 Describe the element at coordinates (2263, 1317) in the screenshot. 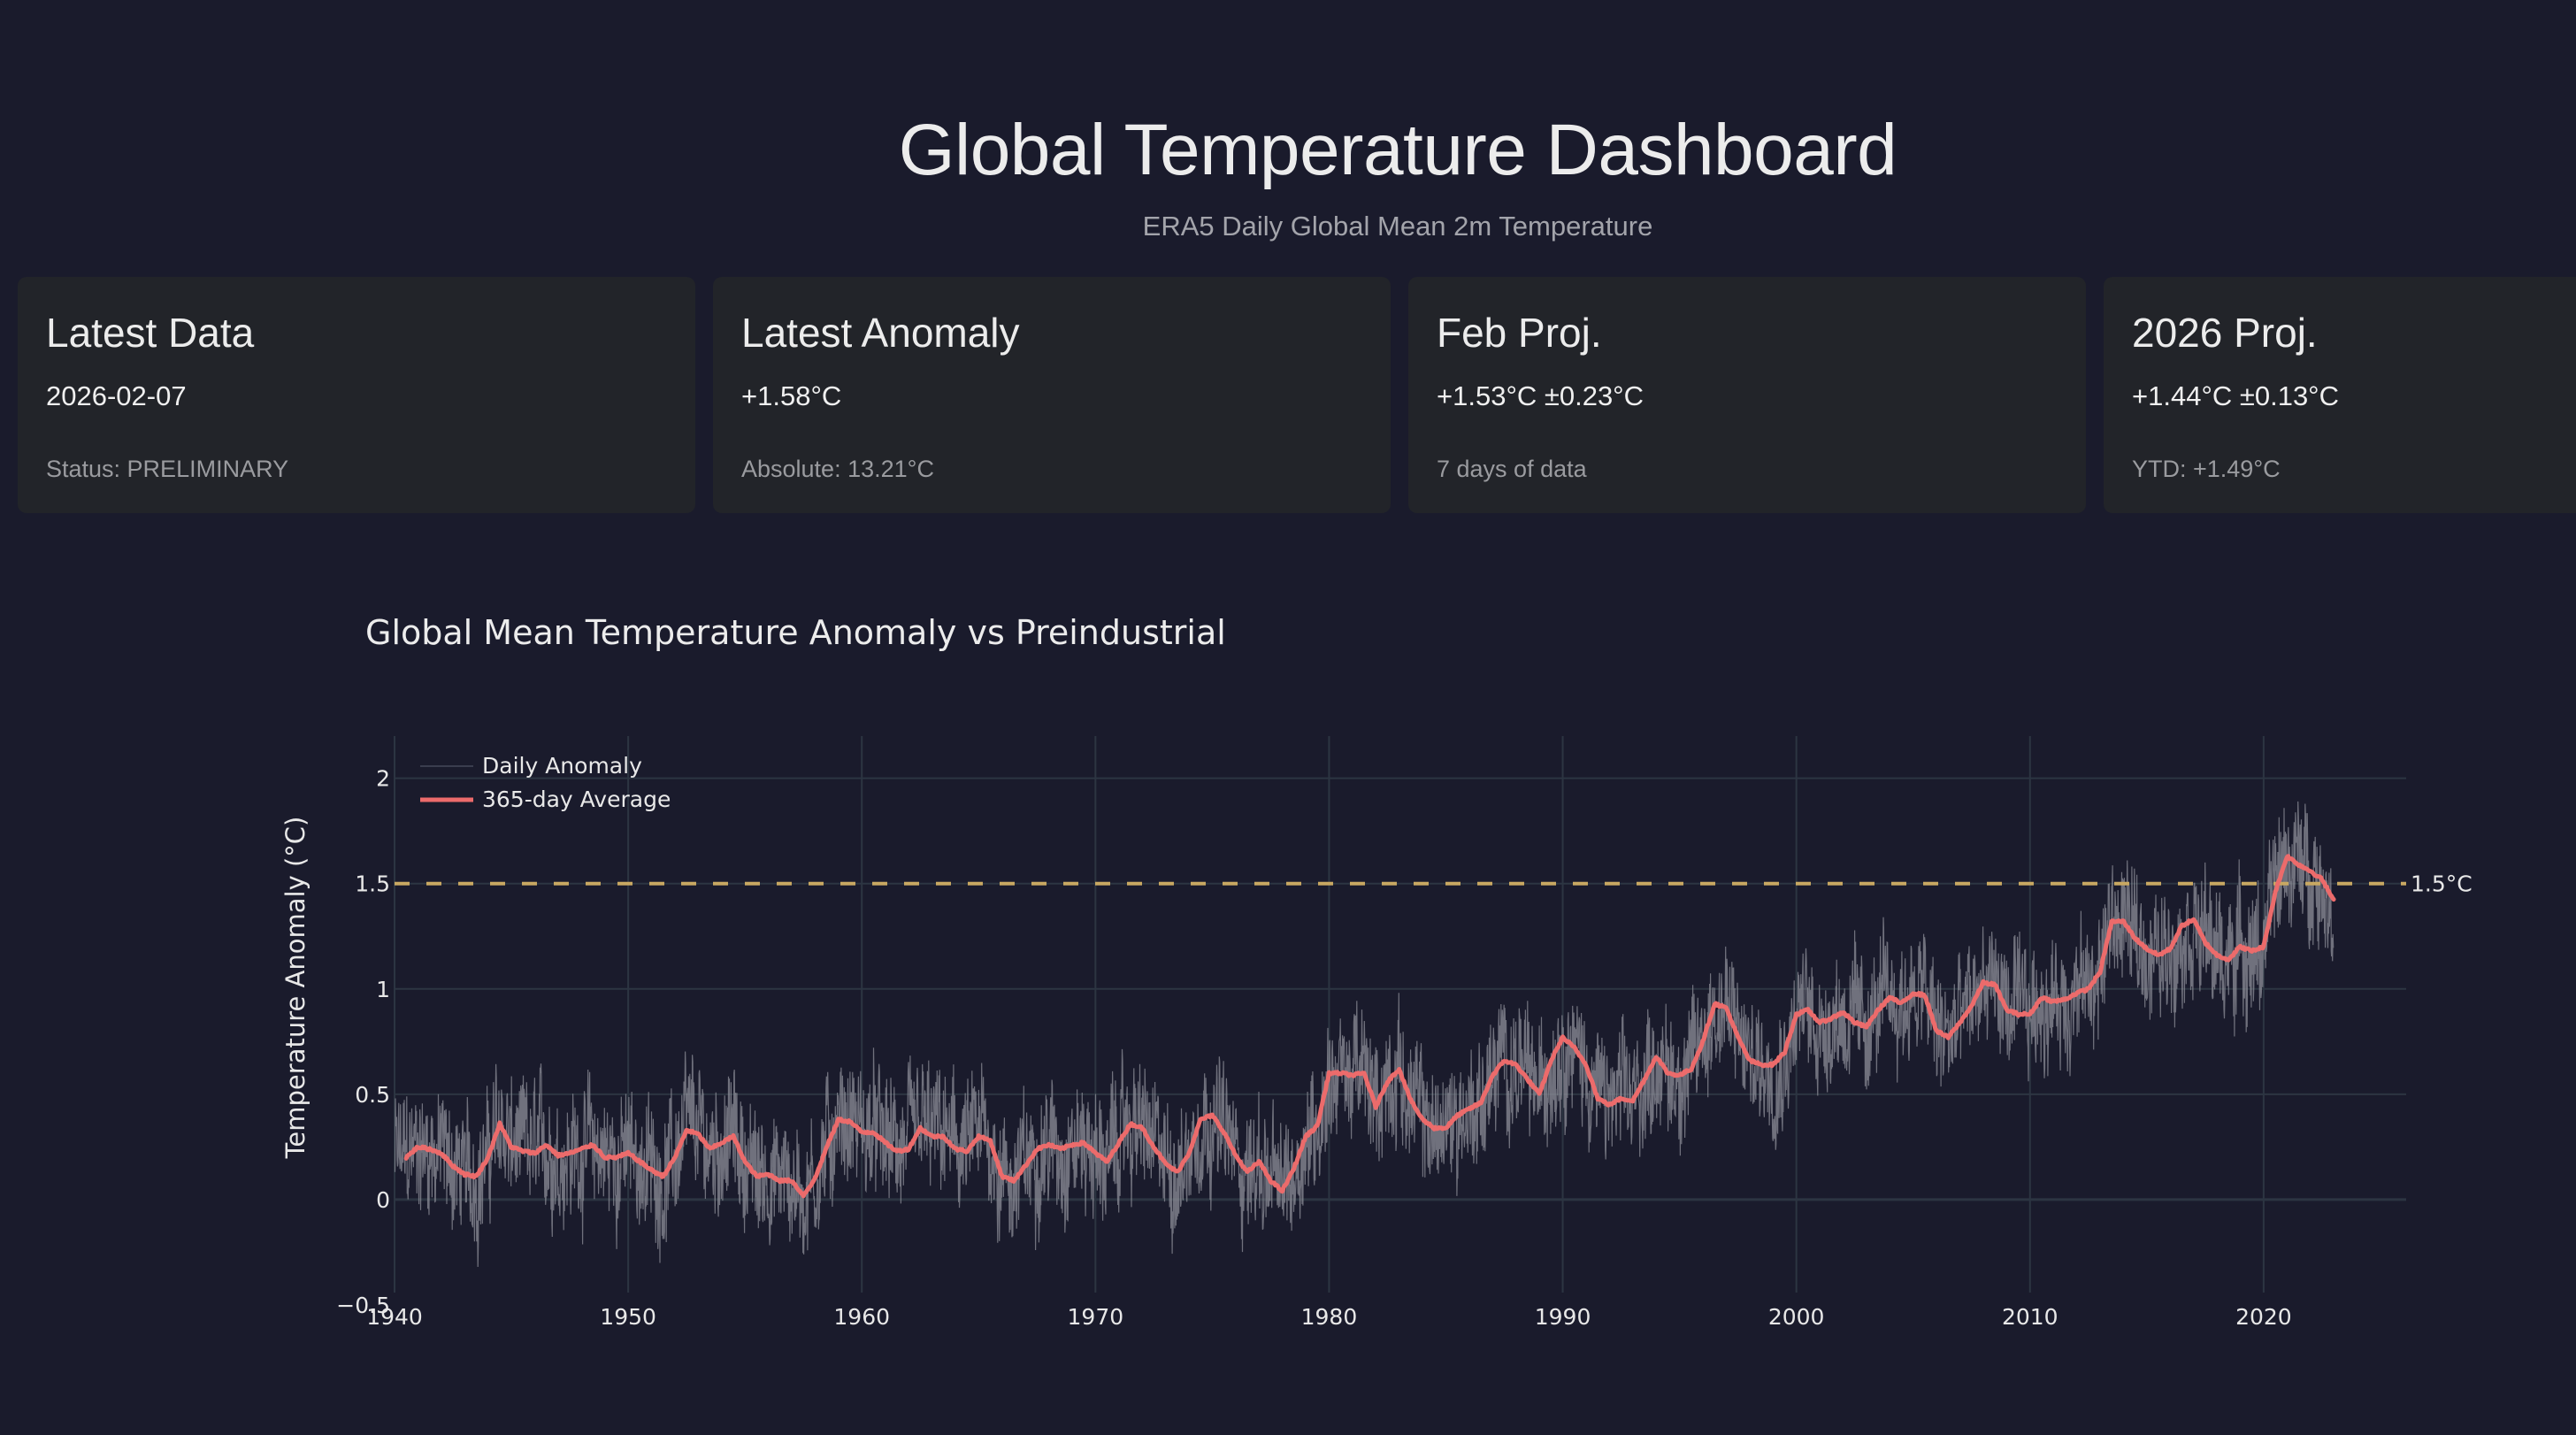

I see `x-tick-label: 2020` at that location.